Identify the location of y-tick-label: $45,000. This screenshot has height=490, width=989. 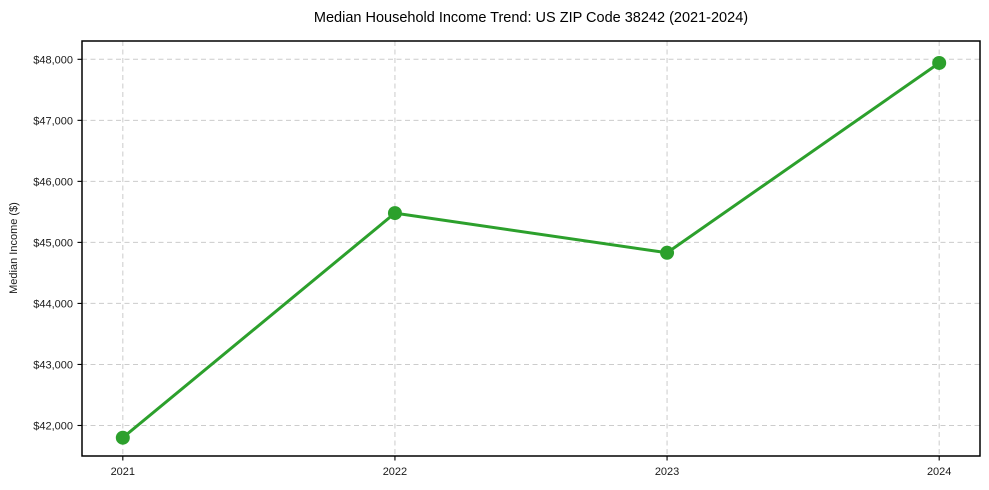
(53, 243).